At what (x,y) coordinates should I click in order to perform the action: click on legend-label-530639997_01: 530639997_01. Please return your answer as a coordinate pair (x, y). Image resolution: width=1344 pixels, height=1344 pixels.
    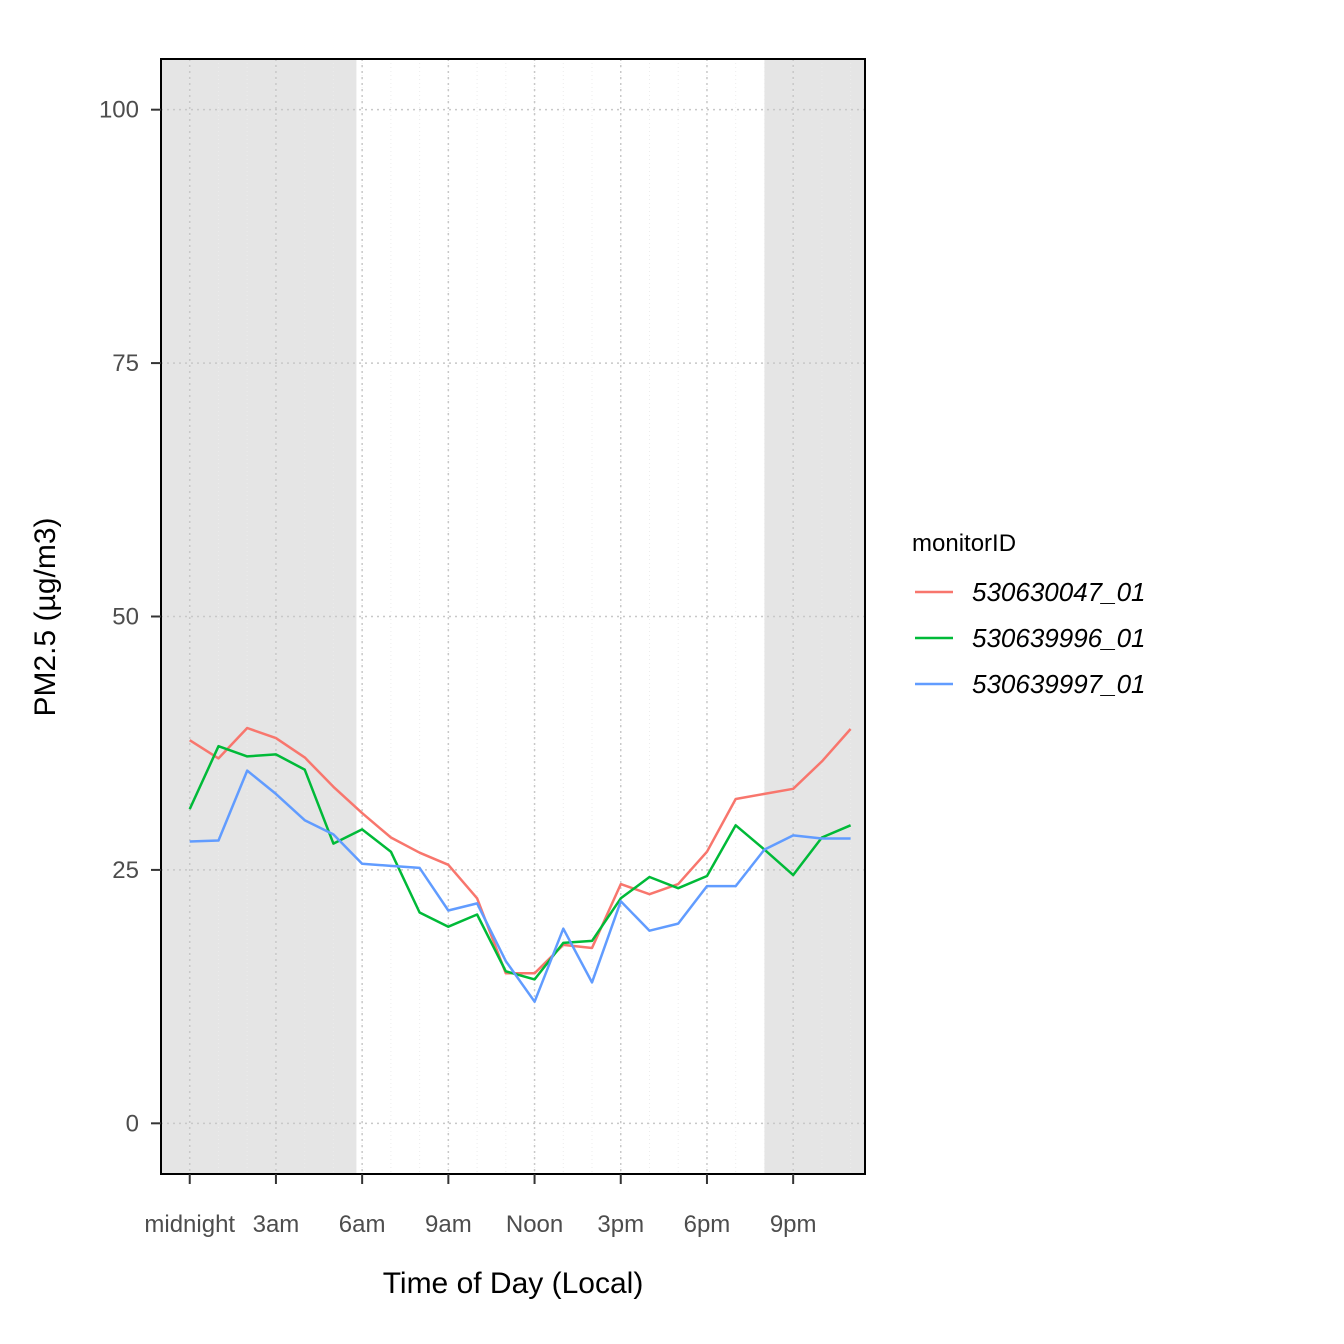
    Looking at the image, I should click on (1059, 684).